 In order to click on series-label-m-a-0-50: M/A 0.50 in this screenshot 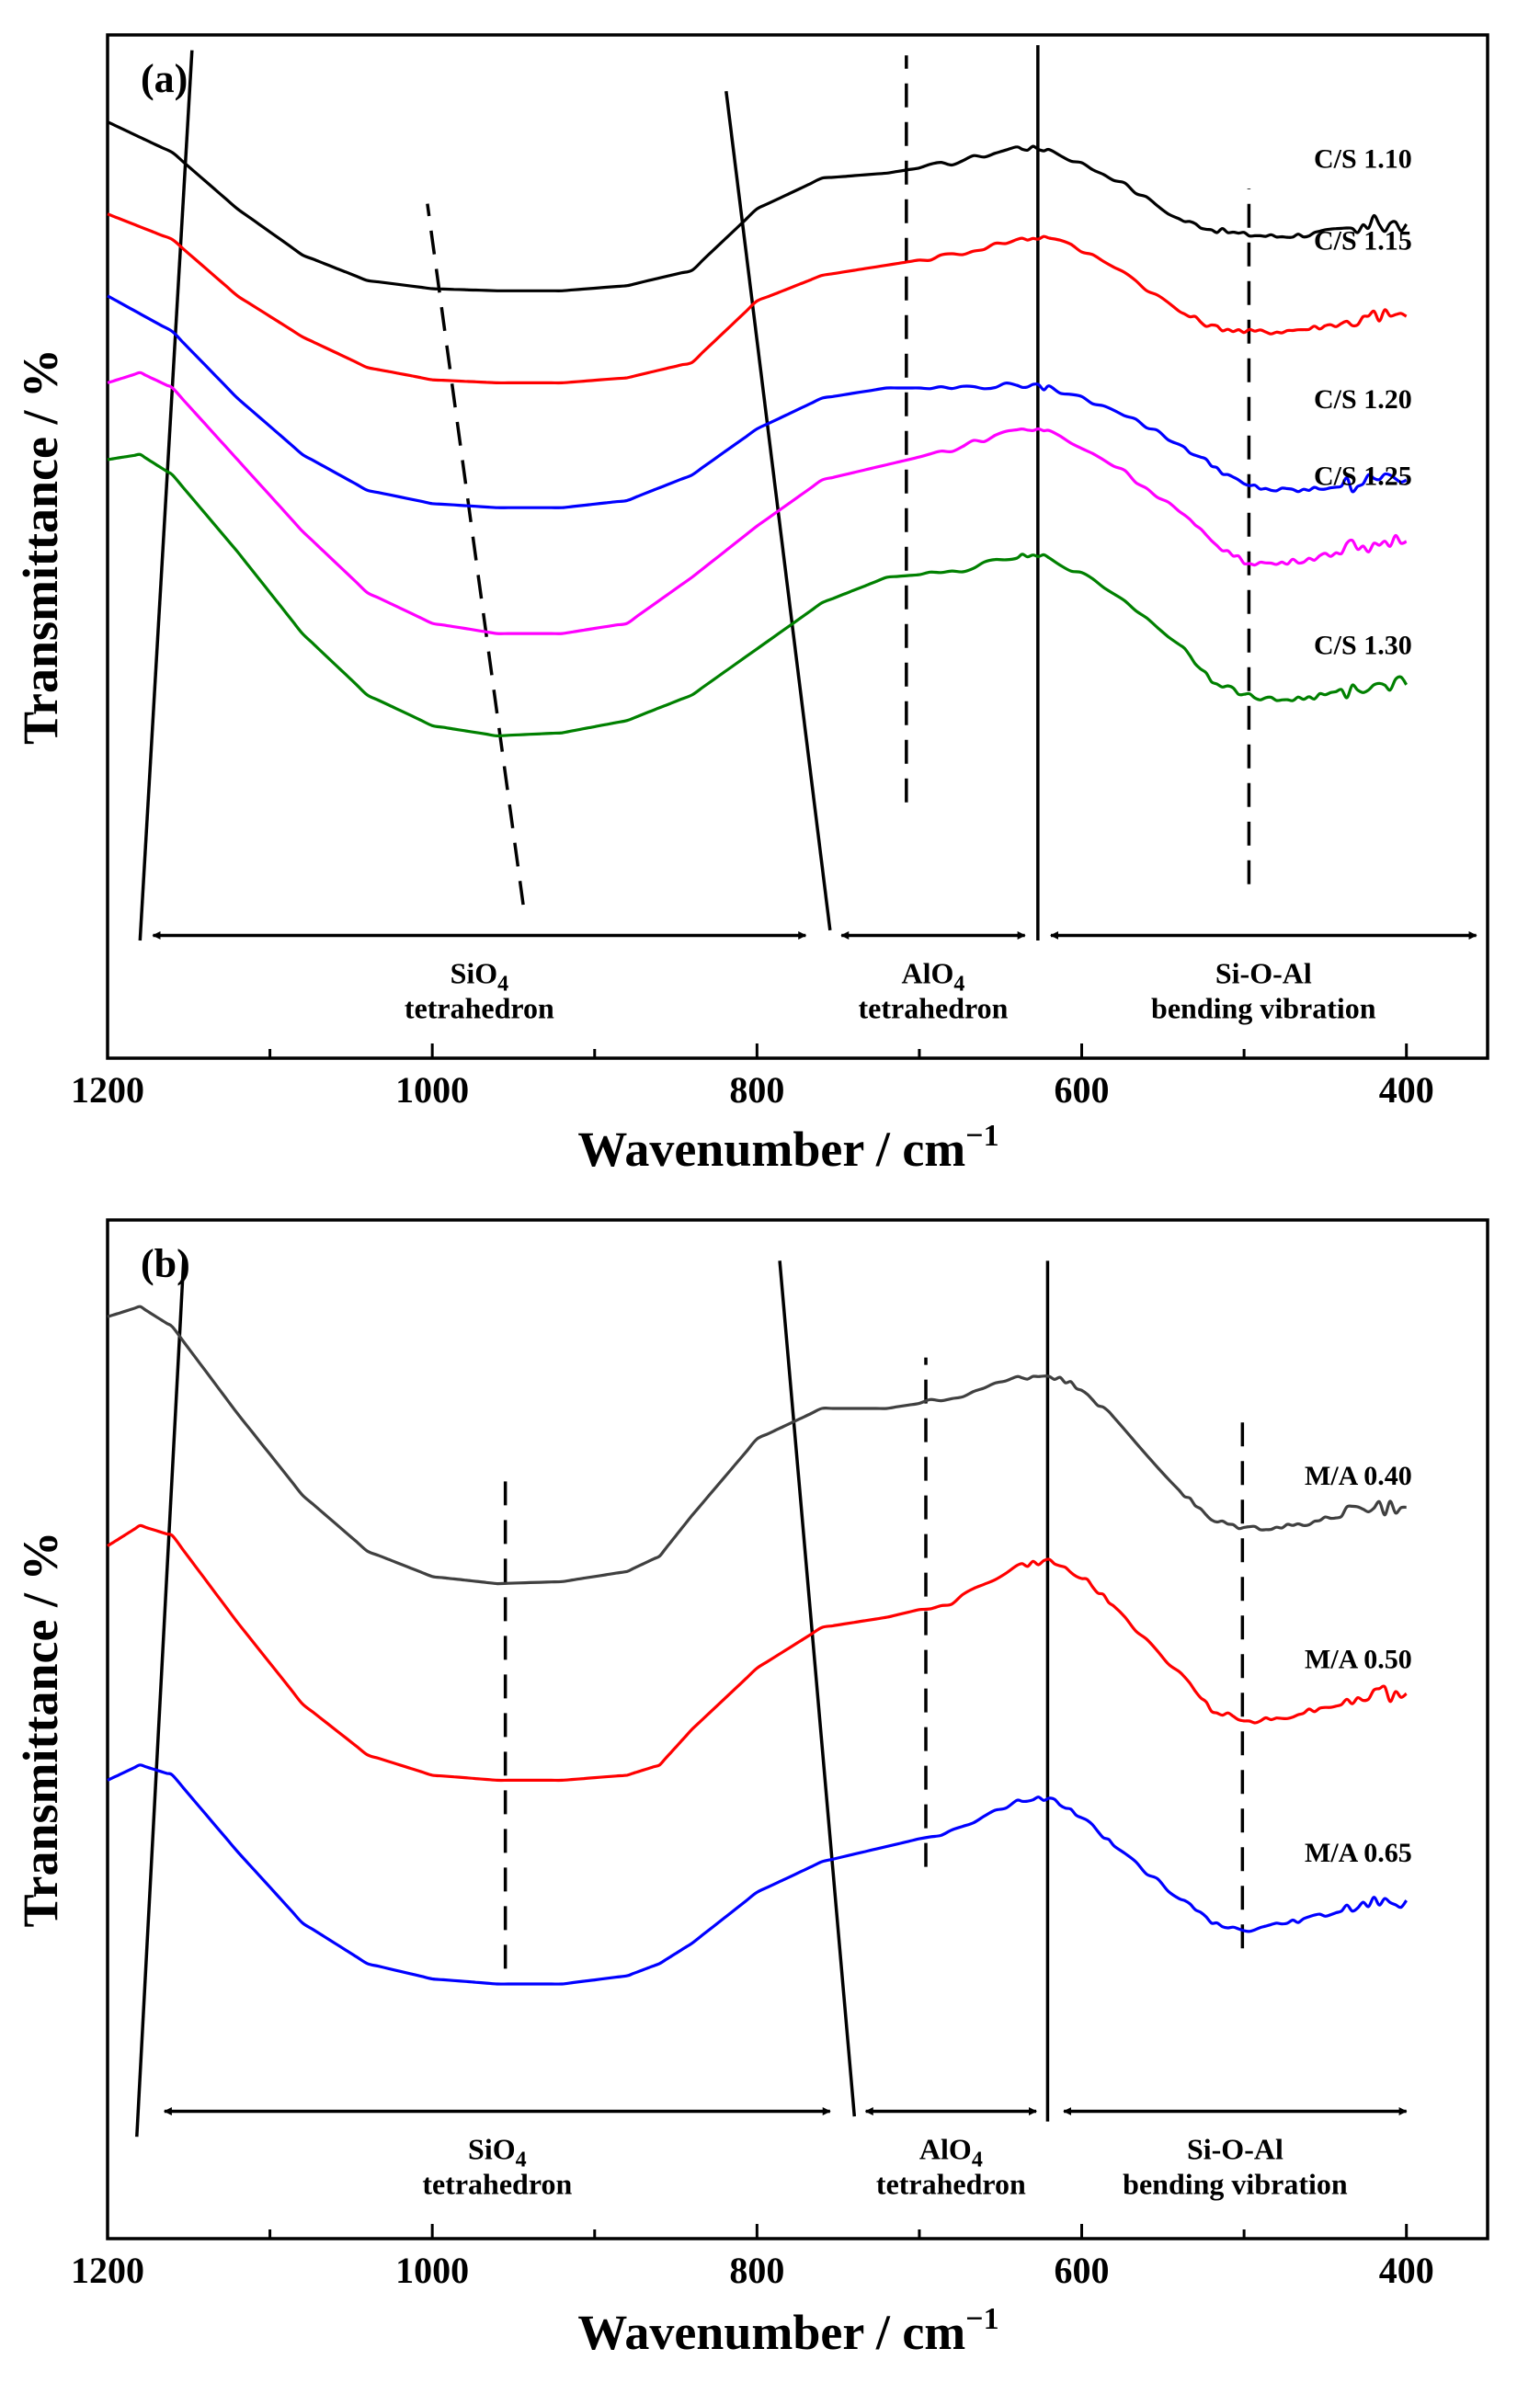, I will do `click(1358, 1660)`.